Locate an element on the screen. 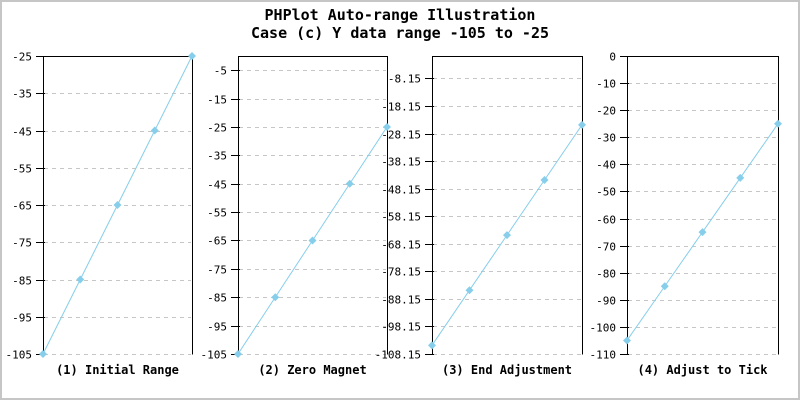  plot-title: PHPlot Auto-range Illustration is located at coordinates (400, 15).